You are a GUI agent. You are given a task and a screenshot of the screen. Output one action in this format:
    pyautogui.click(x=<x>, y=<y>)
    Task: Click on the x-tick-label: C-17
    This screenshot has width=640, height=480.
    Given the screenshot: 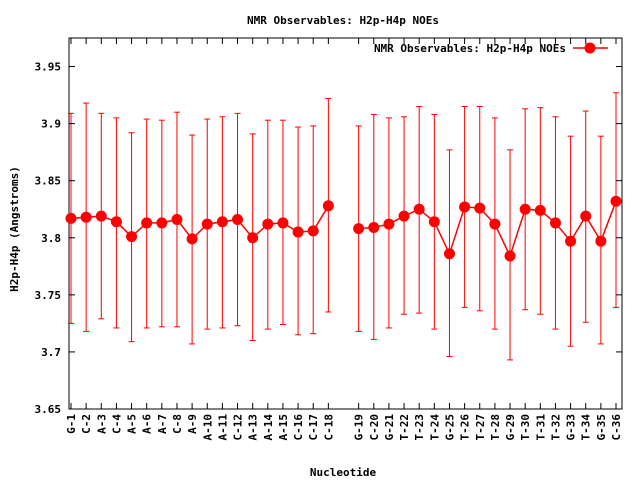 What is the action you would take?
    pyautogui.click(x=313, y=427)
    